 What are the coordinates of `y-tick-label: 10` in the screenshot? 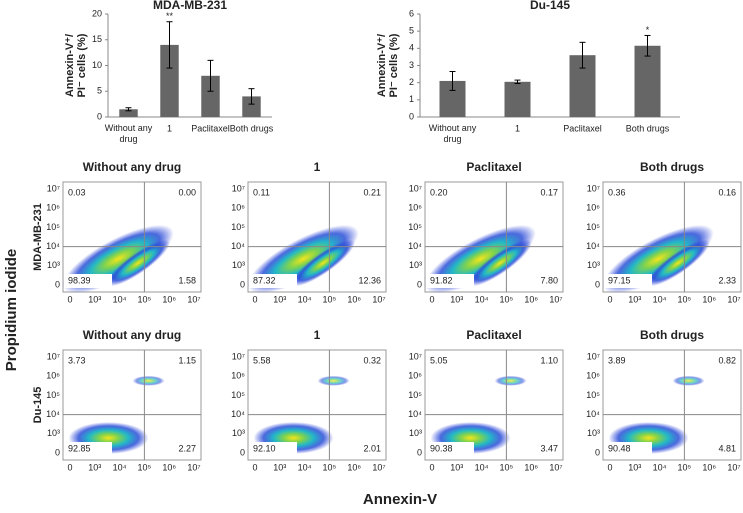 It's located at (97, 65).